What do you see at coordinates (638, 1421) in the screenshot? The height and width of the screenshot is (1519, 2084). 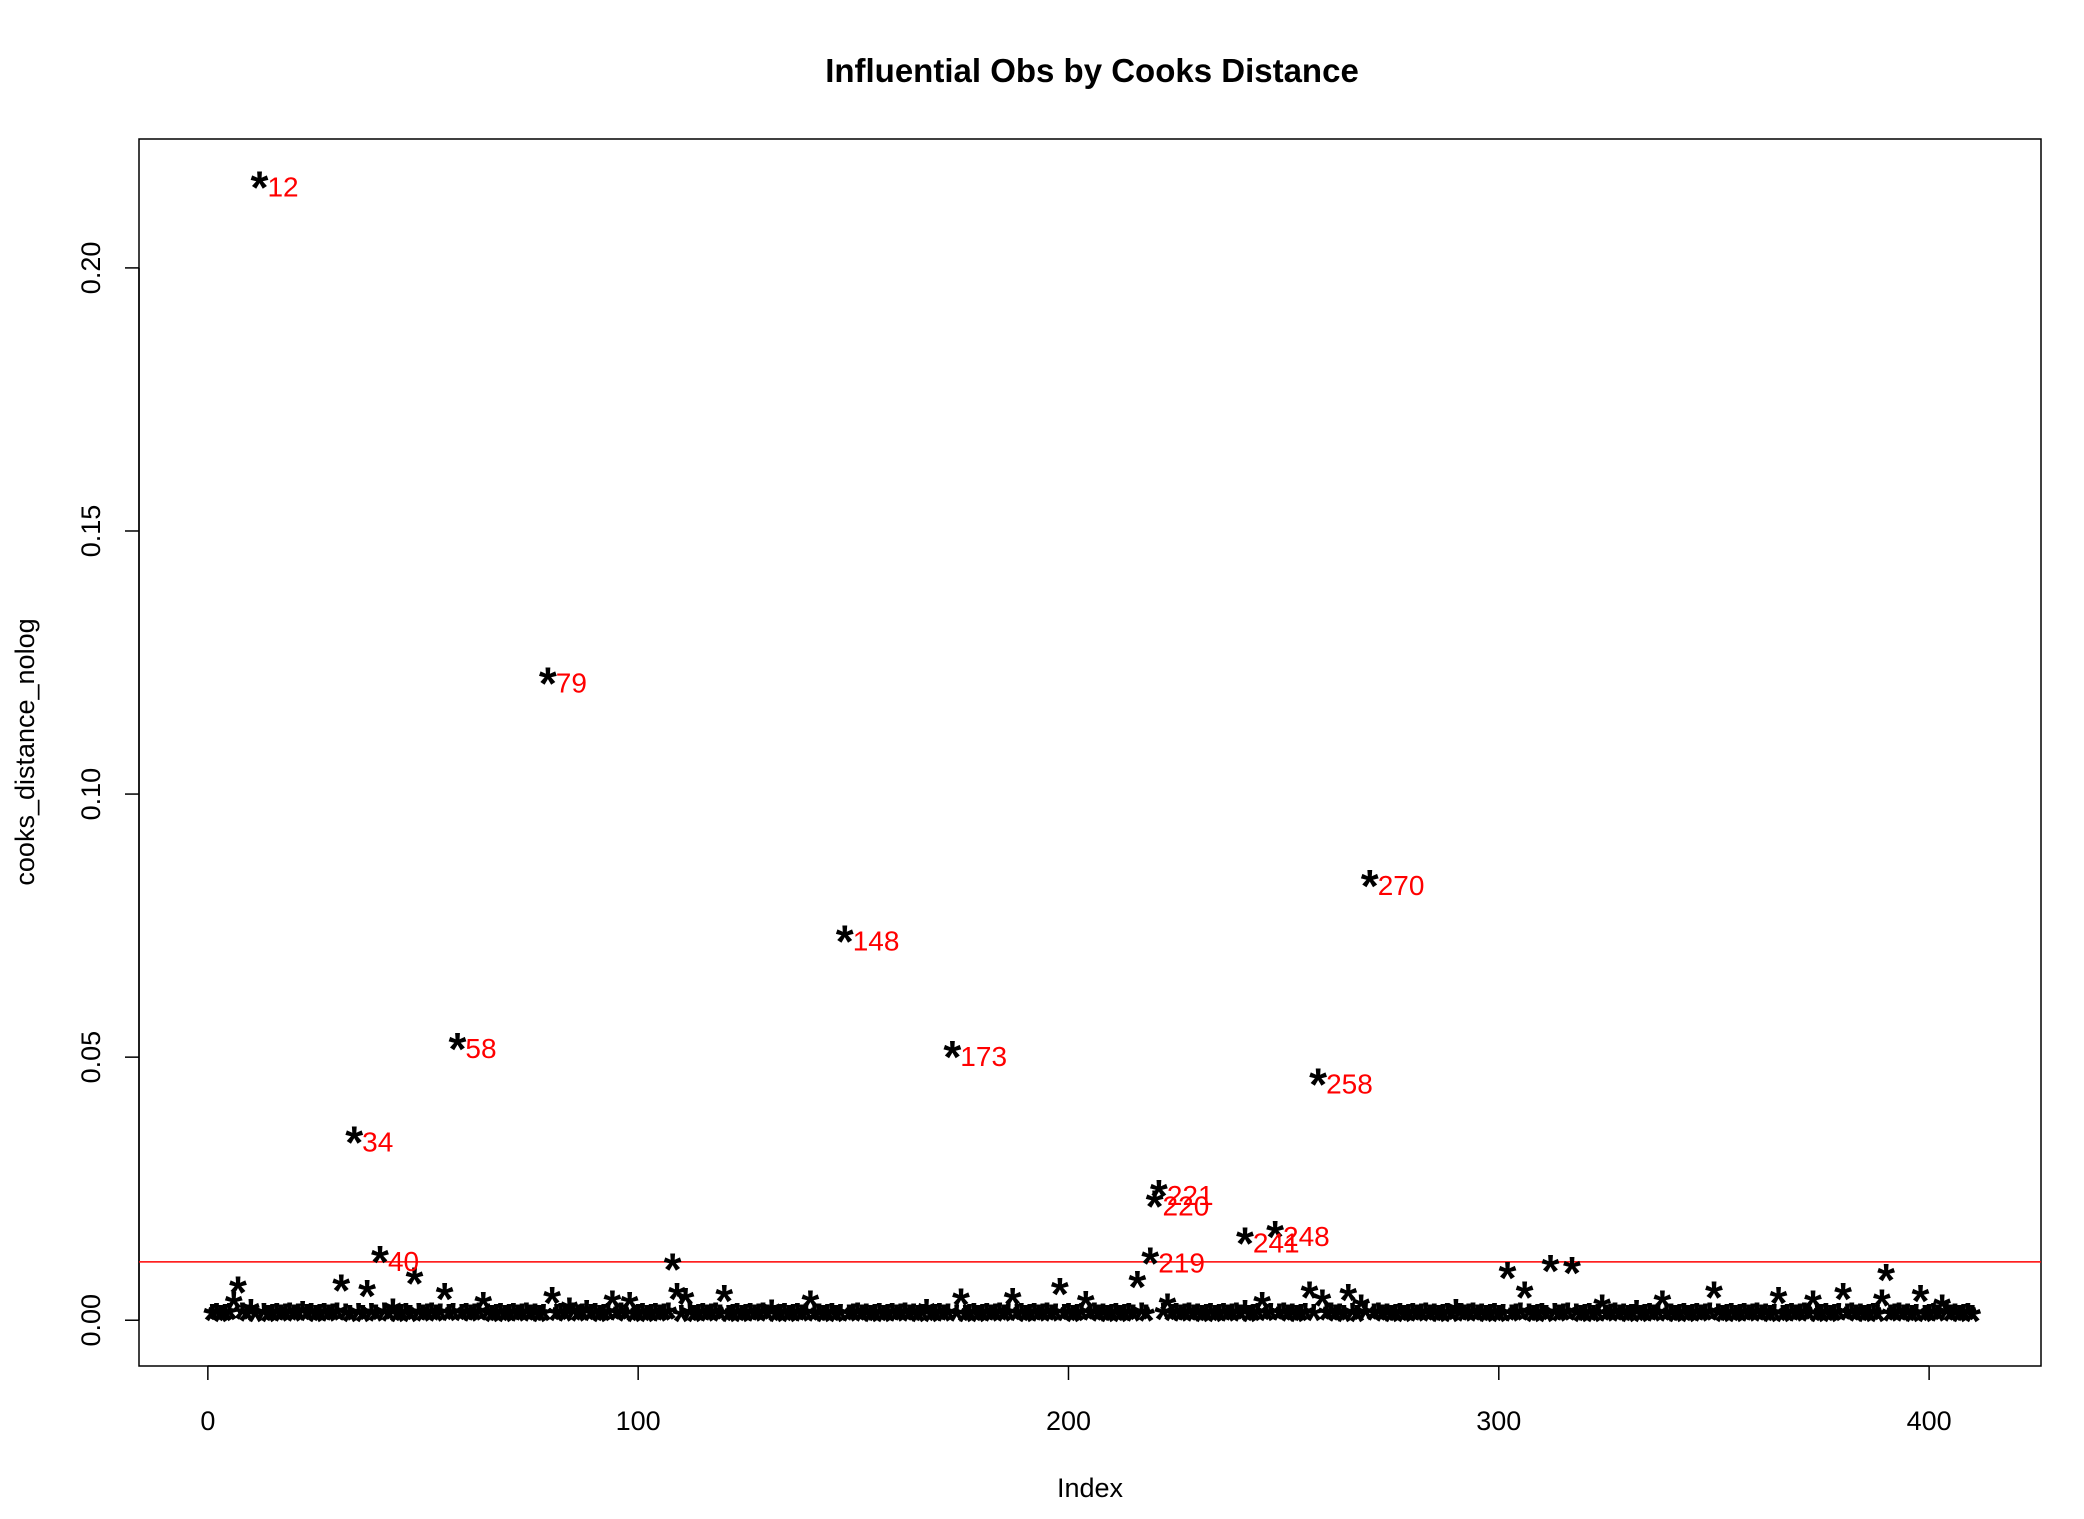 I see `x-tick-label: 100` at bounding box center [638, 1421].